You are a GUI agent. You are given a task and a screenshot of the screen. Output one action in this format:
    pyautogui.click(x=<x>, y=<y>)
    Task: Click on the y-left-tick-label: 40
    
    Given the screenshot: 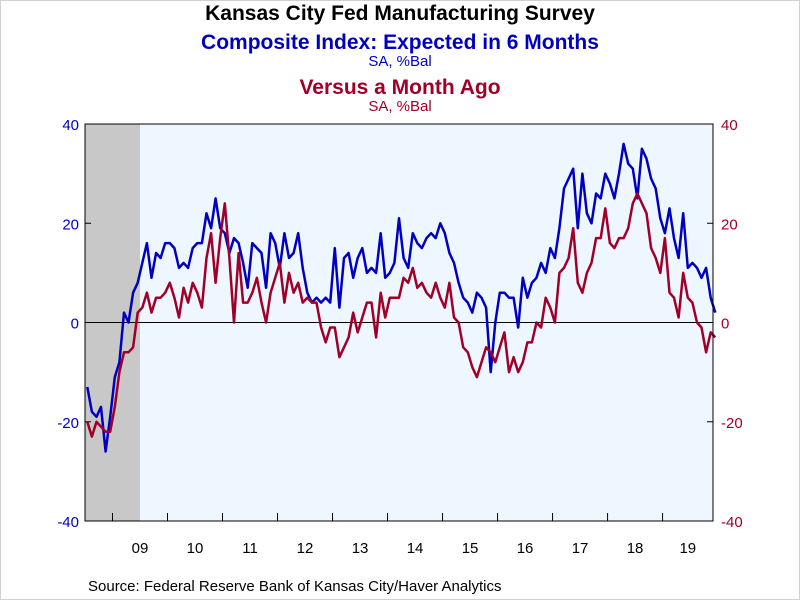 What is the action you would take?
    pyautogui.click(x=70, y=125)
    